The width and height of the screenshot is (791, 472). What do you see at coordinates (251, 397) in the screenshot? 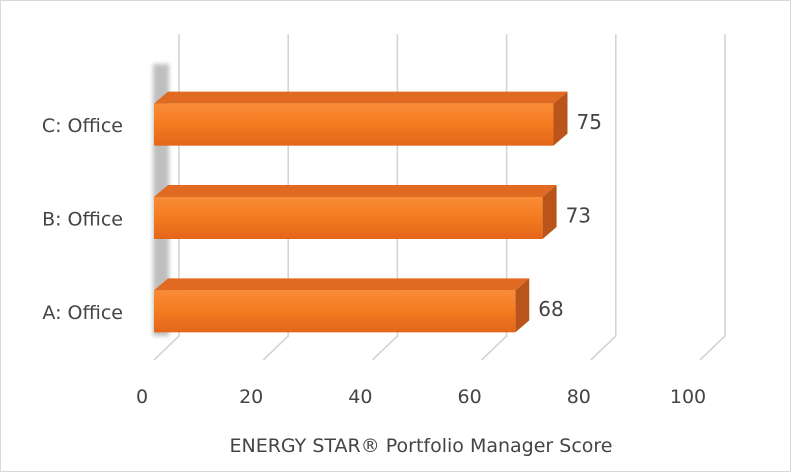
I see `x-tick-label: 20` at bounding box center [251, 397].